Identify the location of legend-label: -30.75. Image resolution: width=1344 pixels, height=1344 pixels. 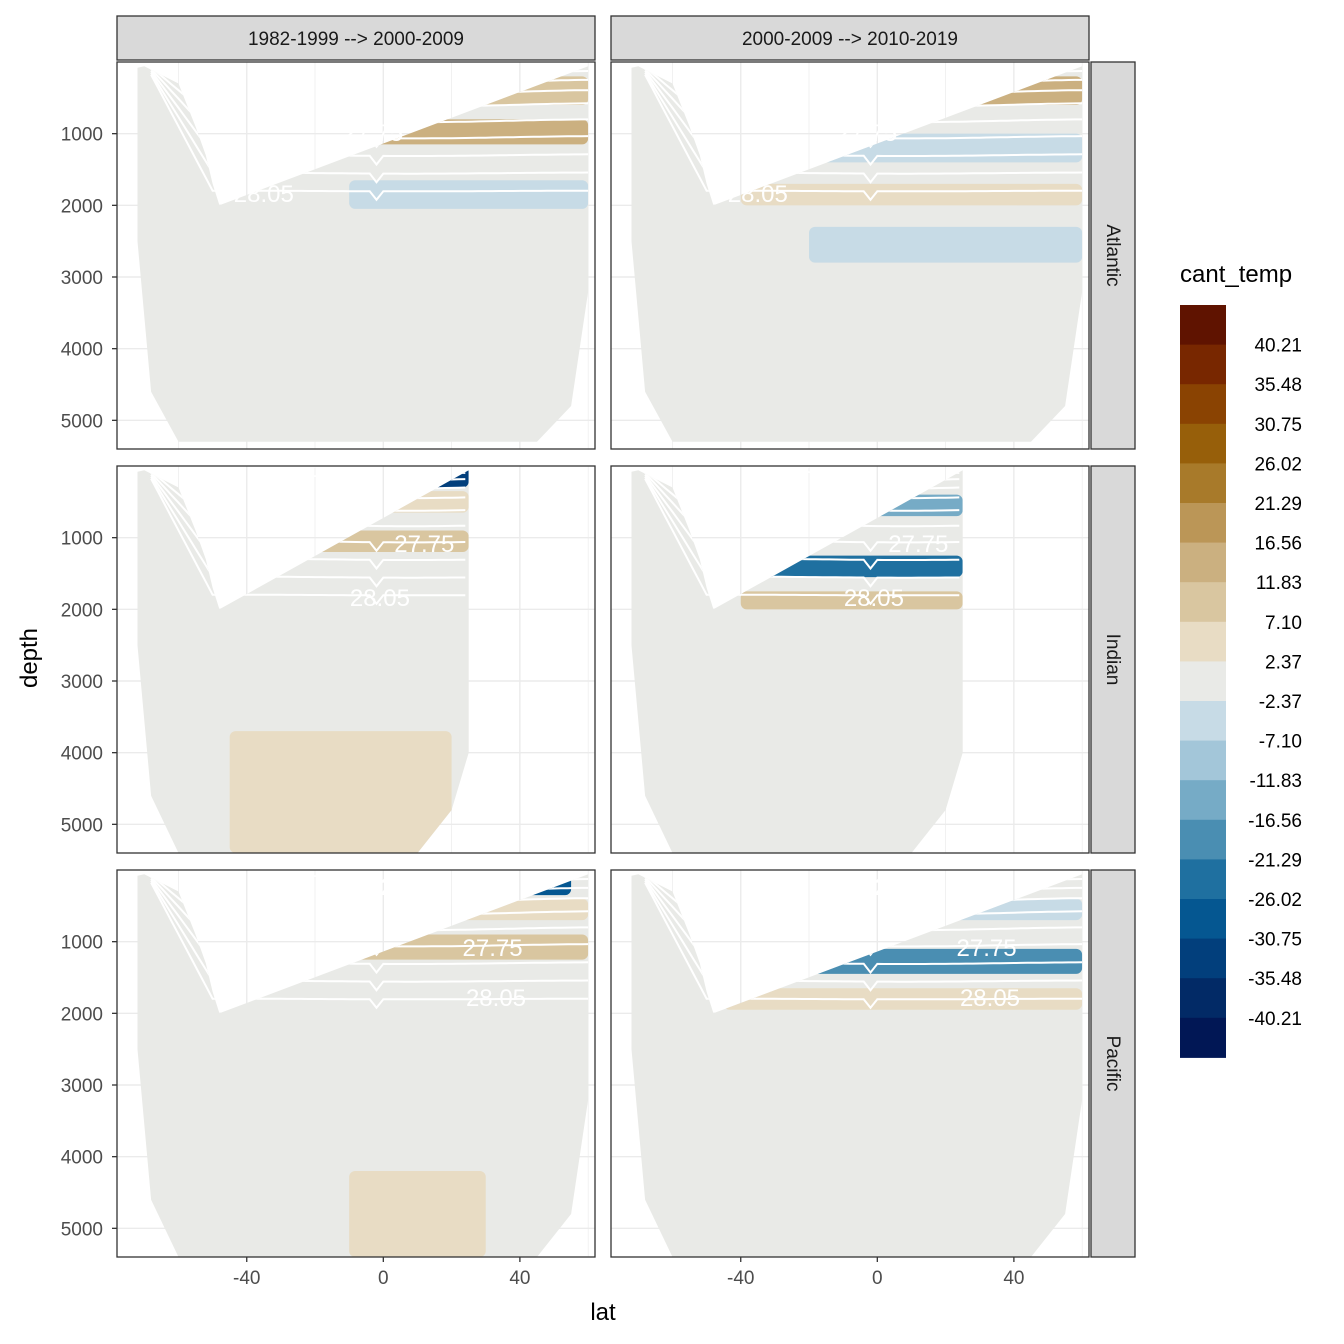
(1275, 940).